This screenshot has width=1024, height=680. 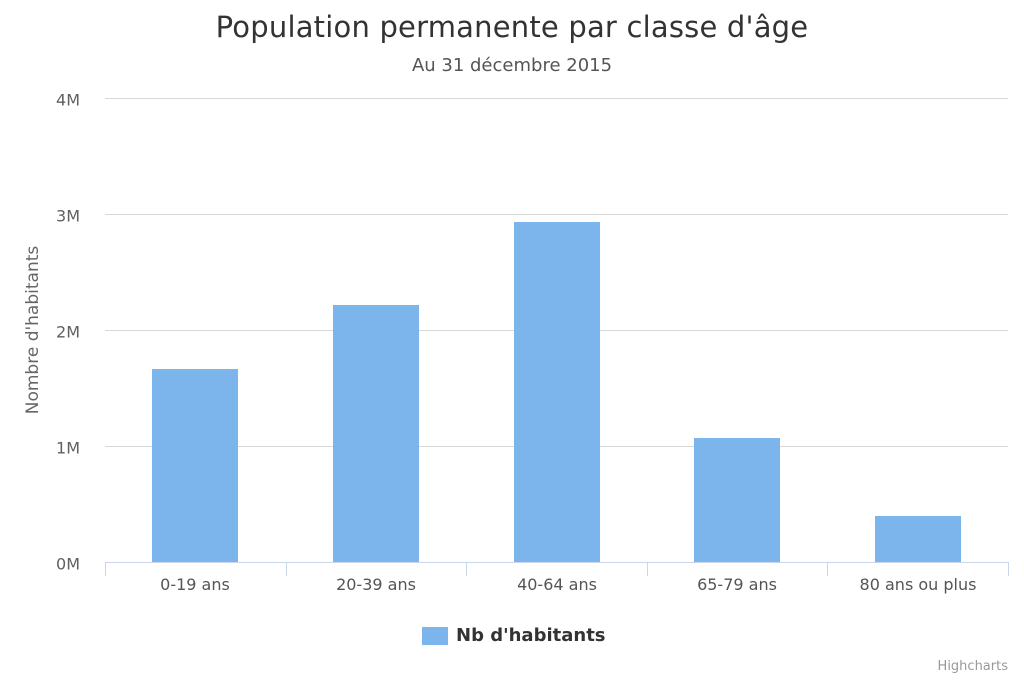 I want to click on bar-0-19-ans, so click(x=195, y=465).